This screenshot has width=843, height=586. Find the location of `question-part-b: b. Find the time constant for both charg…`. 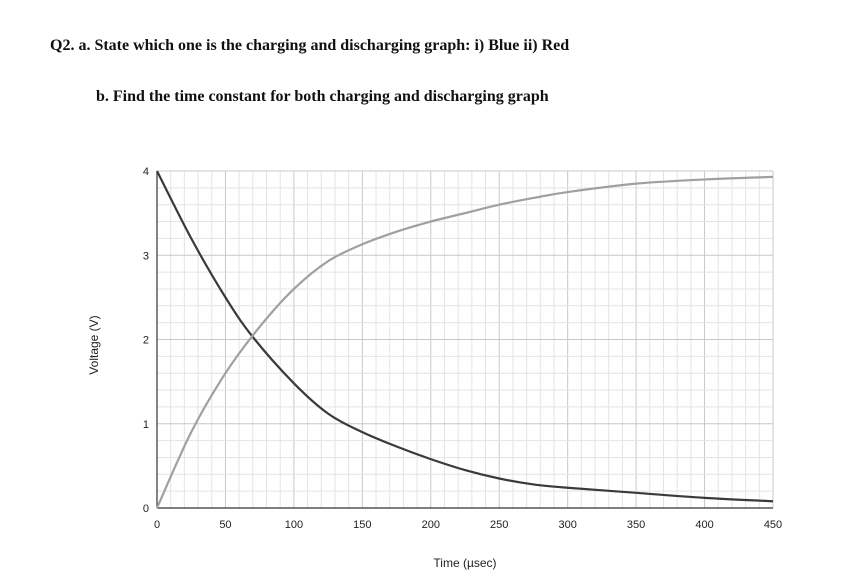

question-part-b: b. Find the time constant for both charg… is located at coordinates (322, 96).